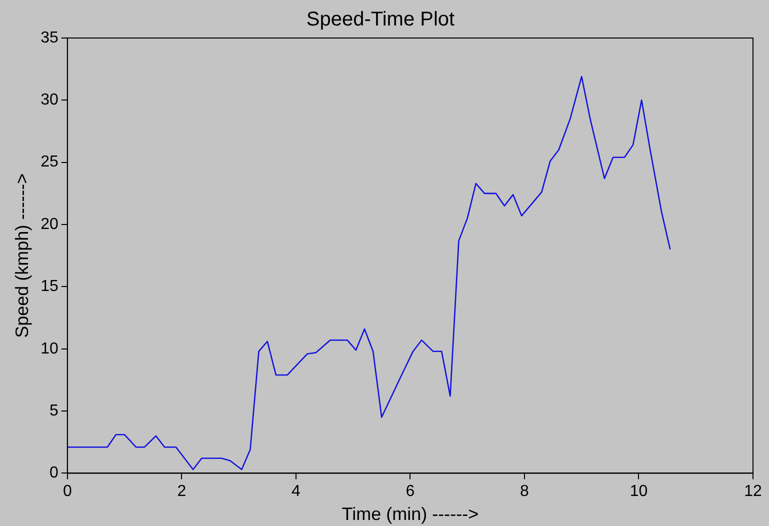 The height and width of the screenshot is (526, 769). What do you see at coordinates (67, 491) in the screenshot?
I see `x-tick-label: 0` at bounding box center [67, 491].